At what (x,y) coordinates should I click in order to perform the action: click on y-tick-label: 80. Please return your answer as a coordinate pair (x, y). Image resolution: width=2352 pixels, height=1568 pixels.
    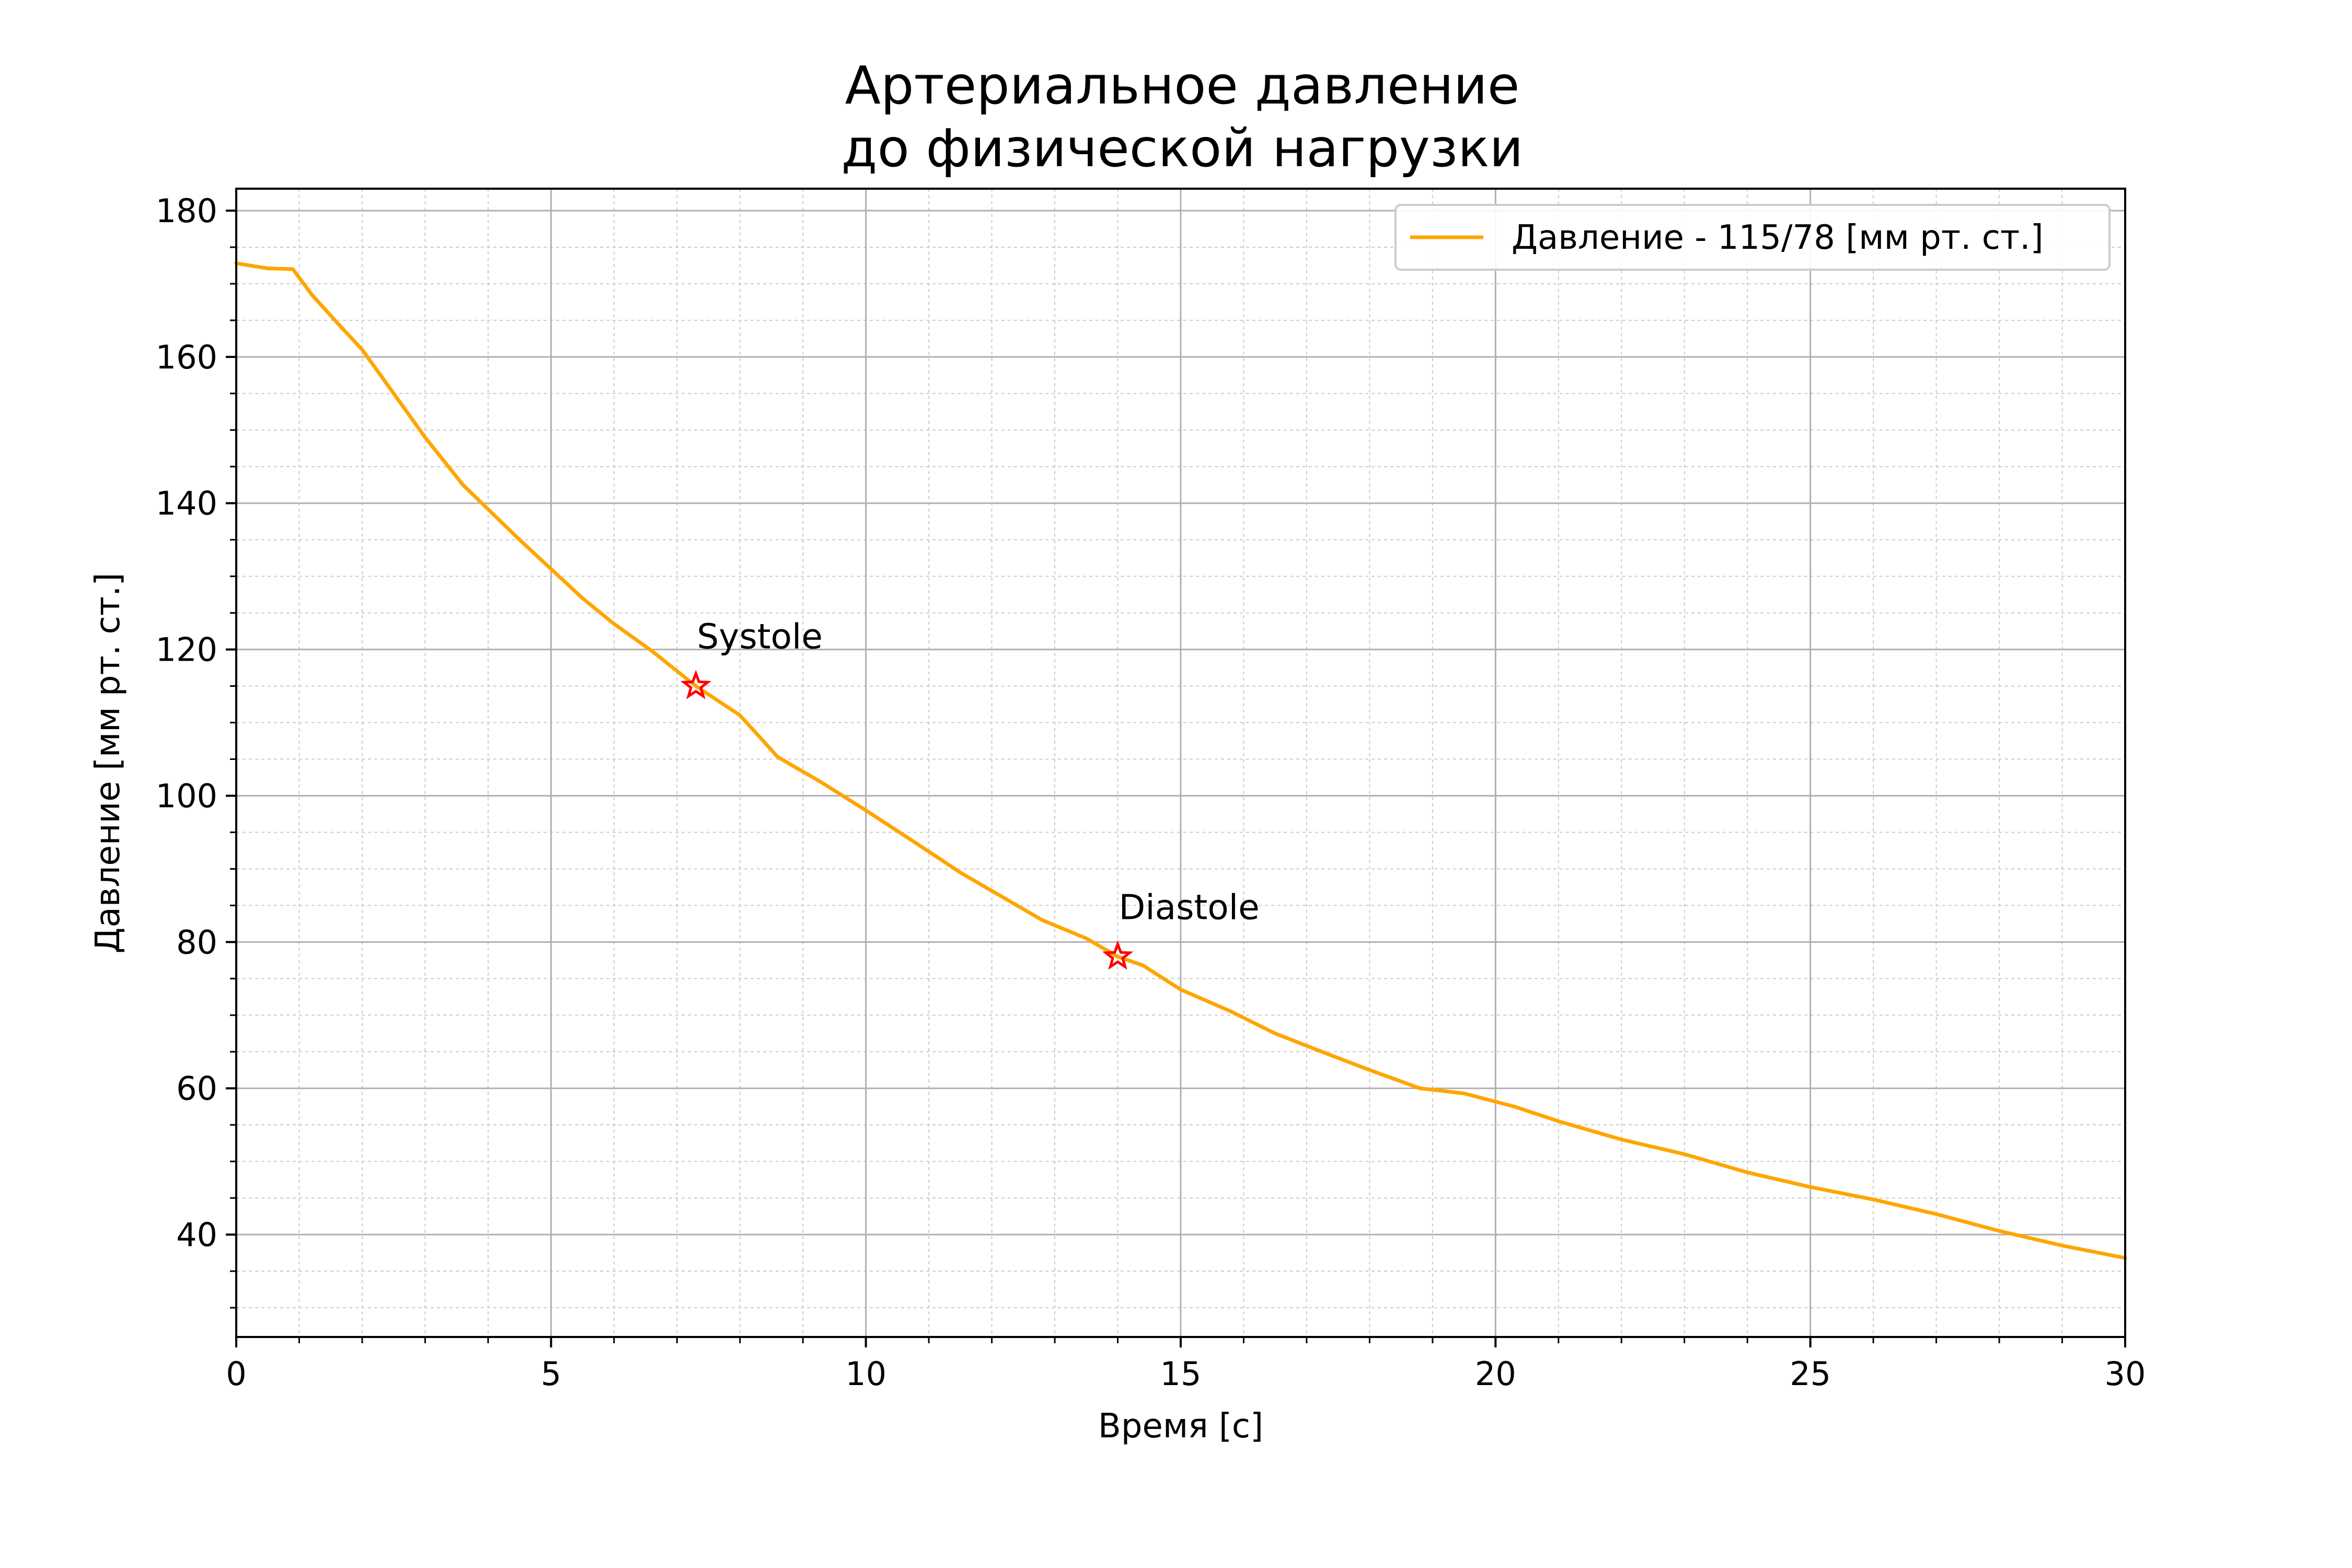
    Looking at the image, I should click on (196, 942).